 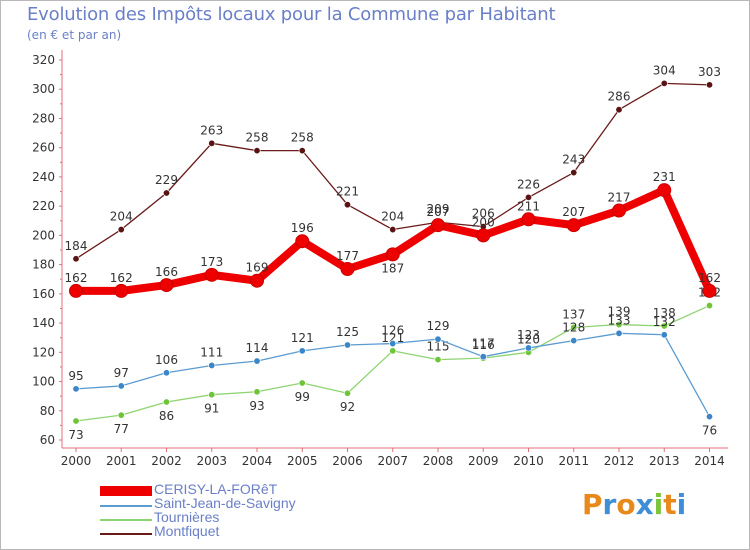 What do you see at coordinates (126, 506) in the screenshot?
I see `legend-swatch-saint-jean` at bounding box center [126, 506].